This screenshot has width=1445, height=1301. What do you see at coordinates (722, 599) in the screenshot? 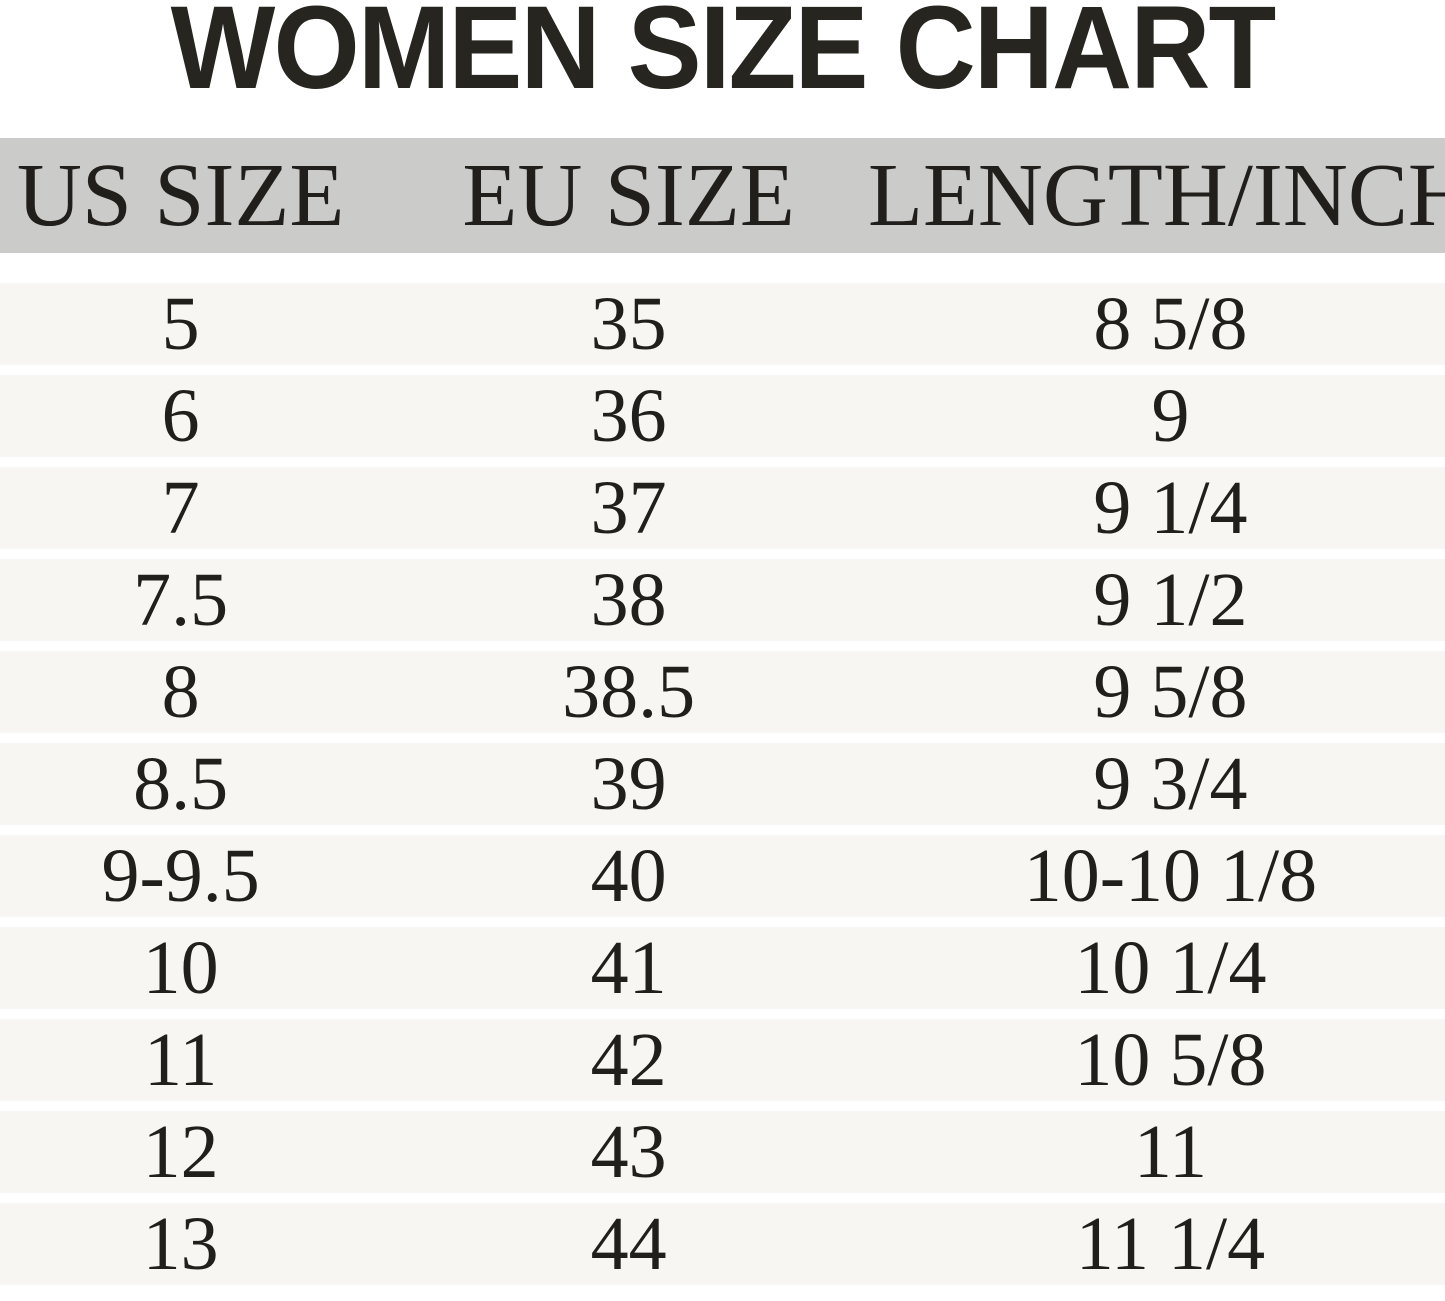
I see `table-row: 7.5 38 9 1/2` at bounding box center [722, 599].